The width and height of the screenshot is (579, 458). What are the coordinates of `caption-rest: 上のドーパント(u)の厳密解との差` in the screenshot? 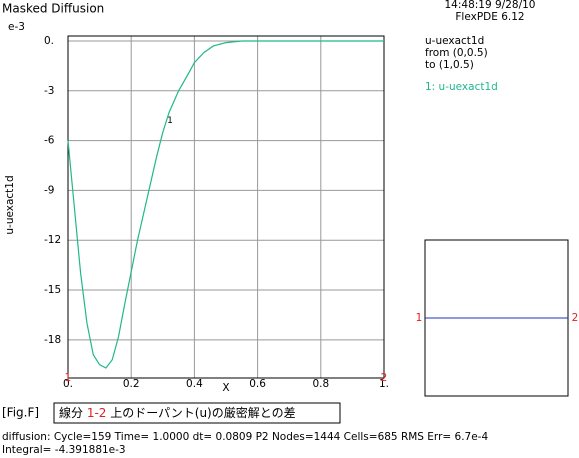 It's located at (202, 412).